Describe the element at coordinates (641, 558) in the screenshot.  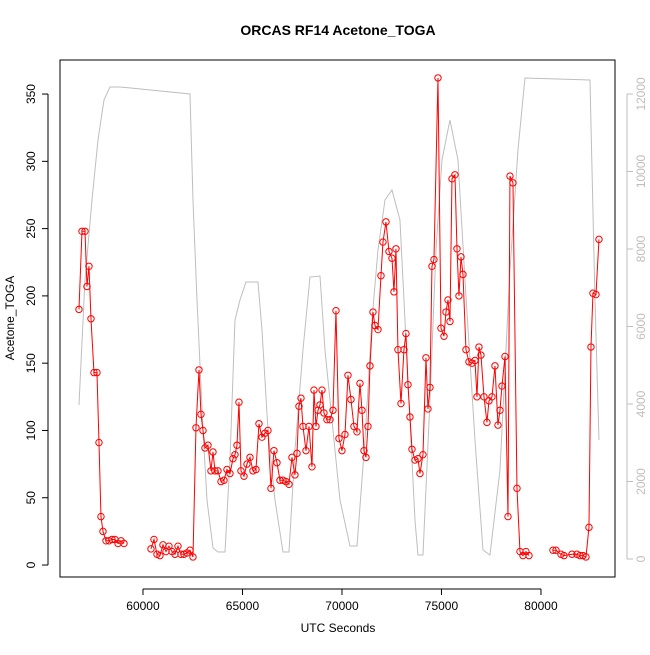
I see `y2-tick-label: 0` at that location.